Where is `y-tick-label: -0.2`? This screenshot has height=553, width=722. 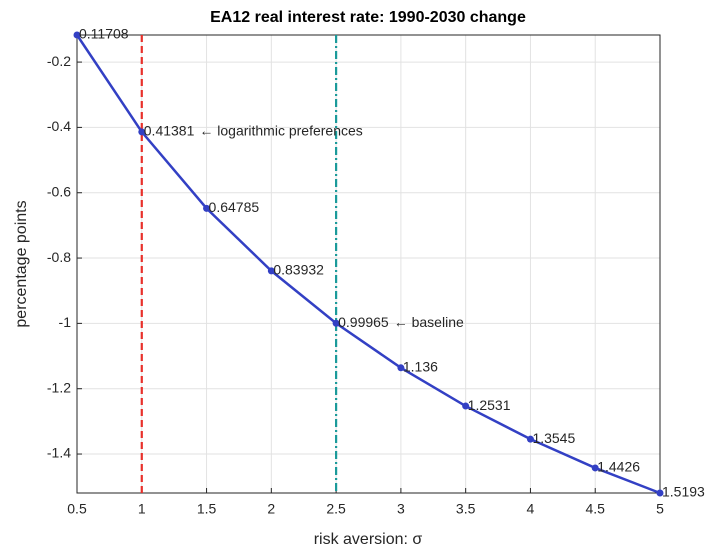
y-tick-label: -0.2 is located at coordinates (59, 61).